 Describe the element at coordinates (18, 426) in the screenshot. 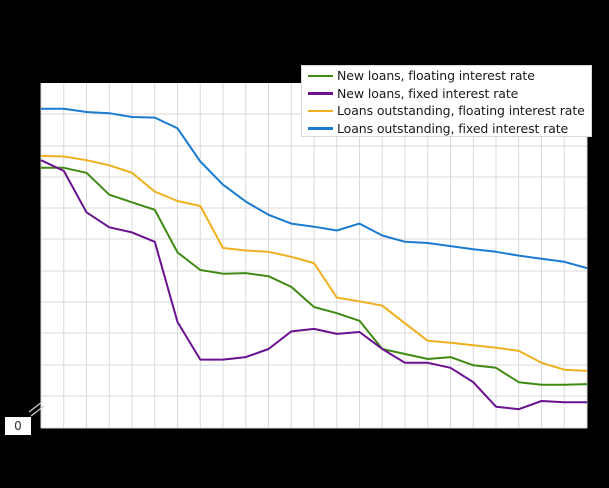

I see `y-axis-zero-label: 0` at that location.